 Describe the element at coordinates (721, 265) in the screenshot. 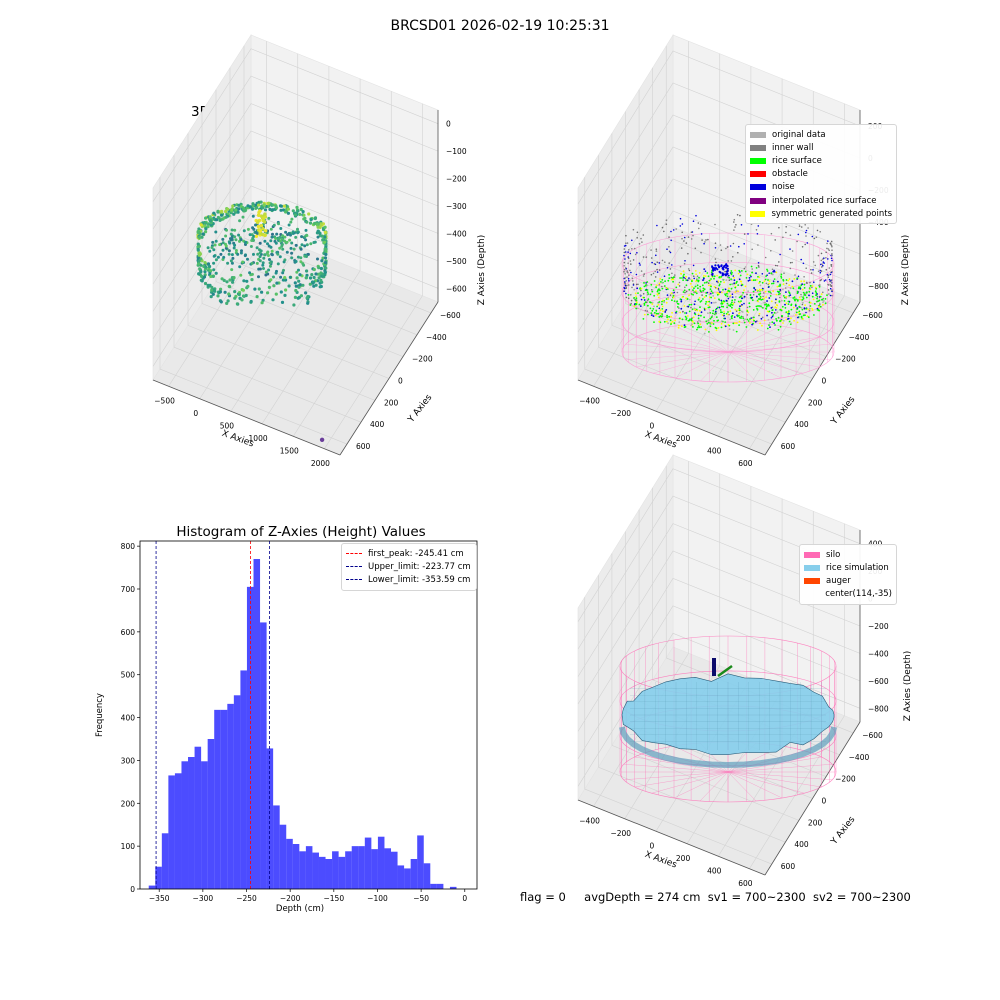

I see `classify-noise-point` at that location.